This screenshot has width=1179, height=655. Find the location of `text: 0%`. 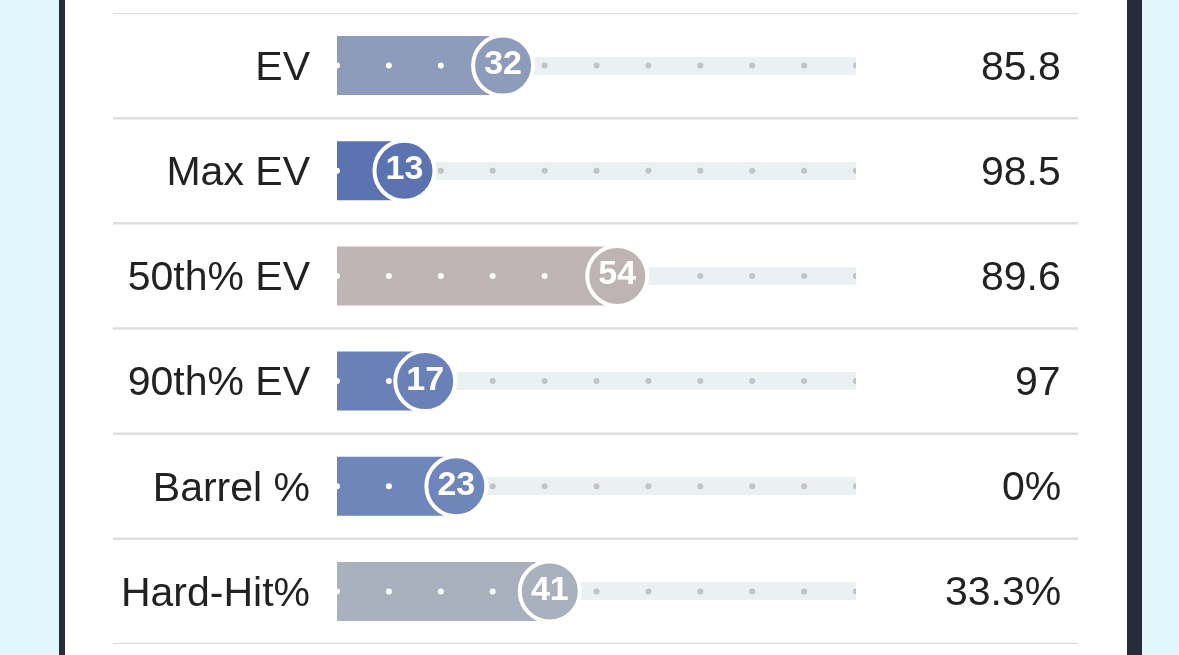

text: 0% is located at coordinates (1032, 486).